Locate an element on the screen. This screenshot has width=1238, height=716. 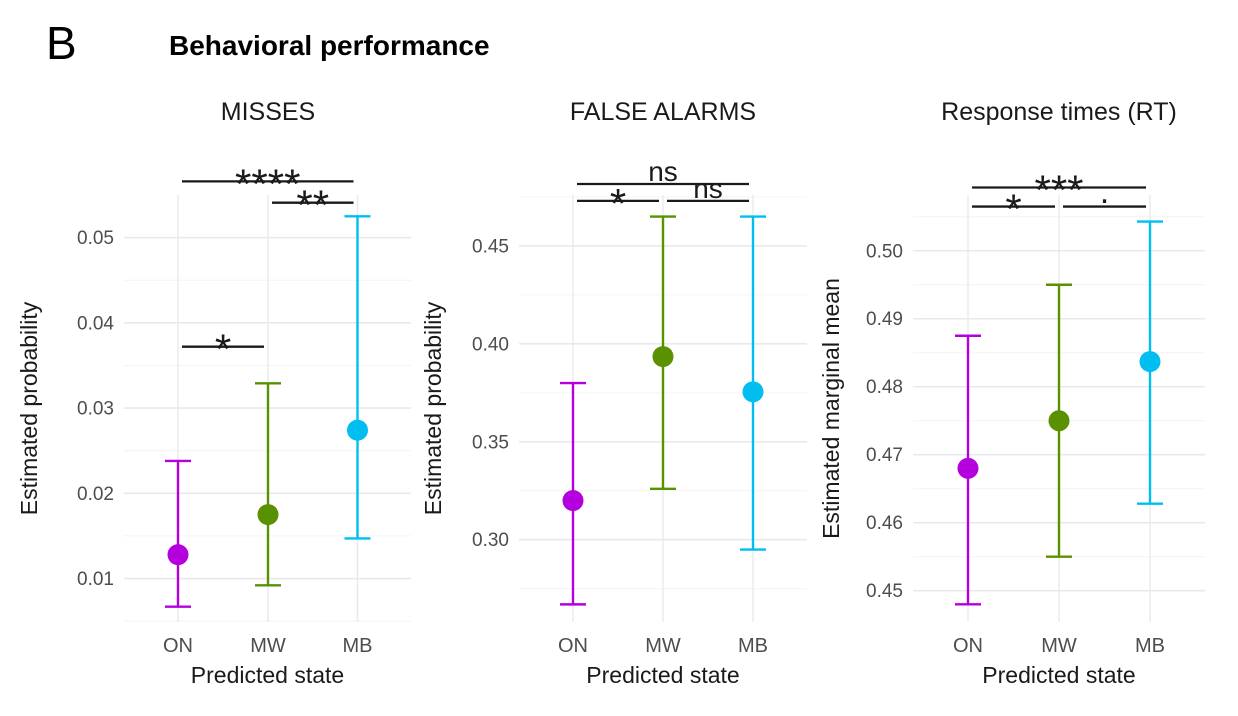
y-axis-tick-labels: 0.45 0.46 0.47 0.48 0.49 0.50 is located at coordinates (884, 421).